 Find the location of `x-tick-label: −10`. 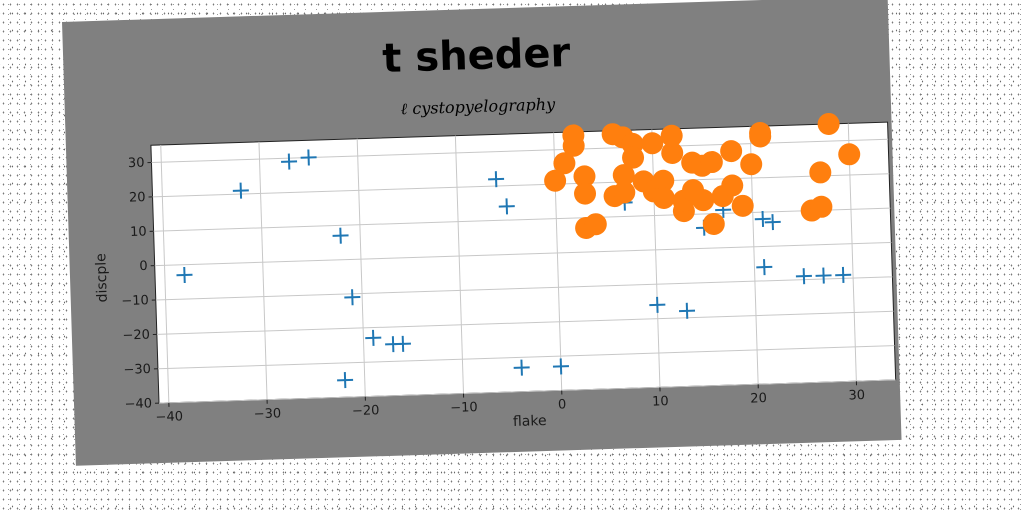

x-tick-label: −10 is located at coordinates (464, 408).